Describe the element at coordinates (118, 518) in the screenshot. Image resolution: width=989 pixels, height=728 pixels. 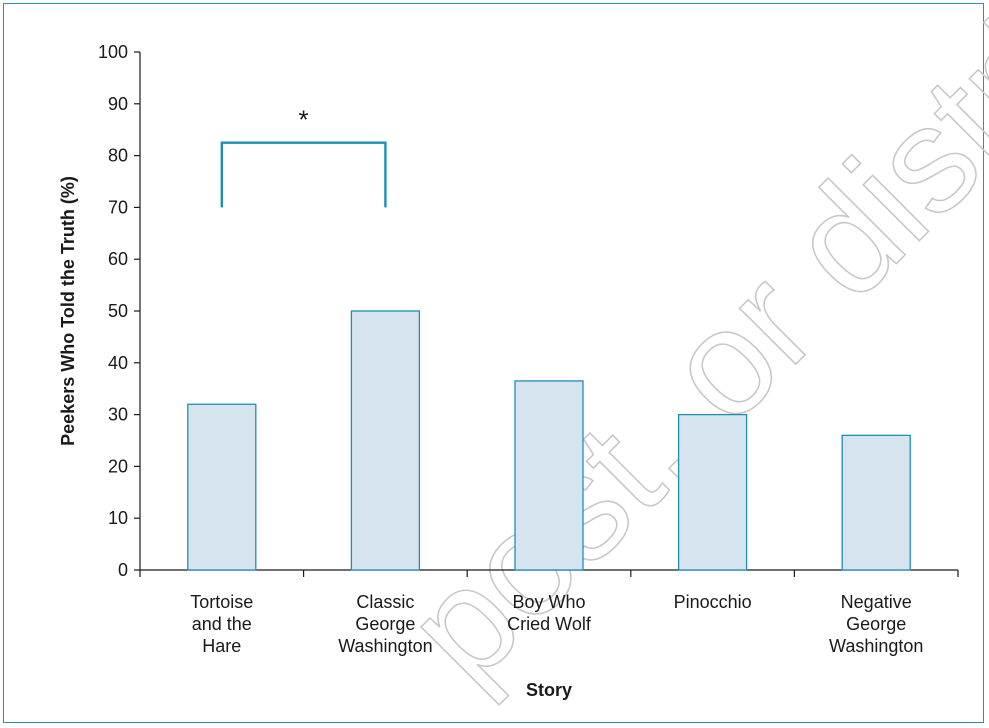
I see `y-tick-label: 10` at that location.